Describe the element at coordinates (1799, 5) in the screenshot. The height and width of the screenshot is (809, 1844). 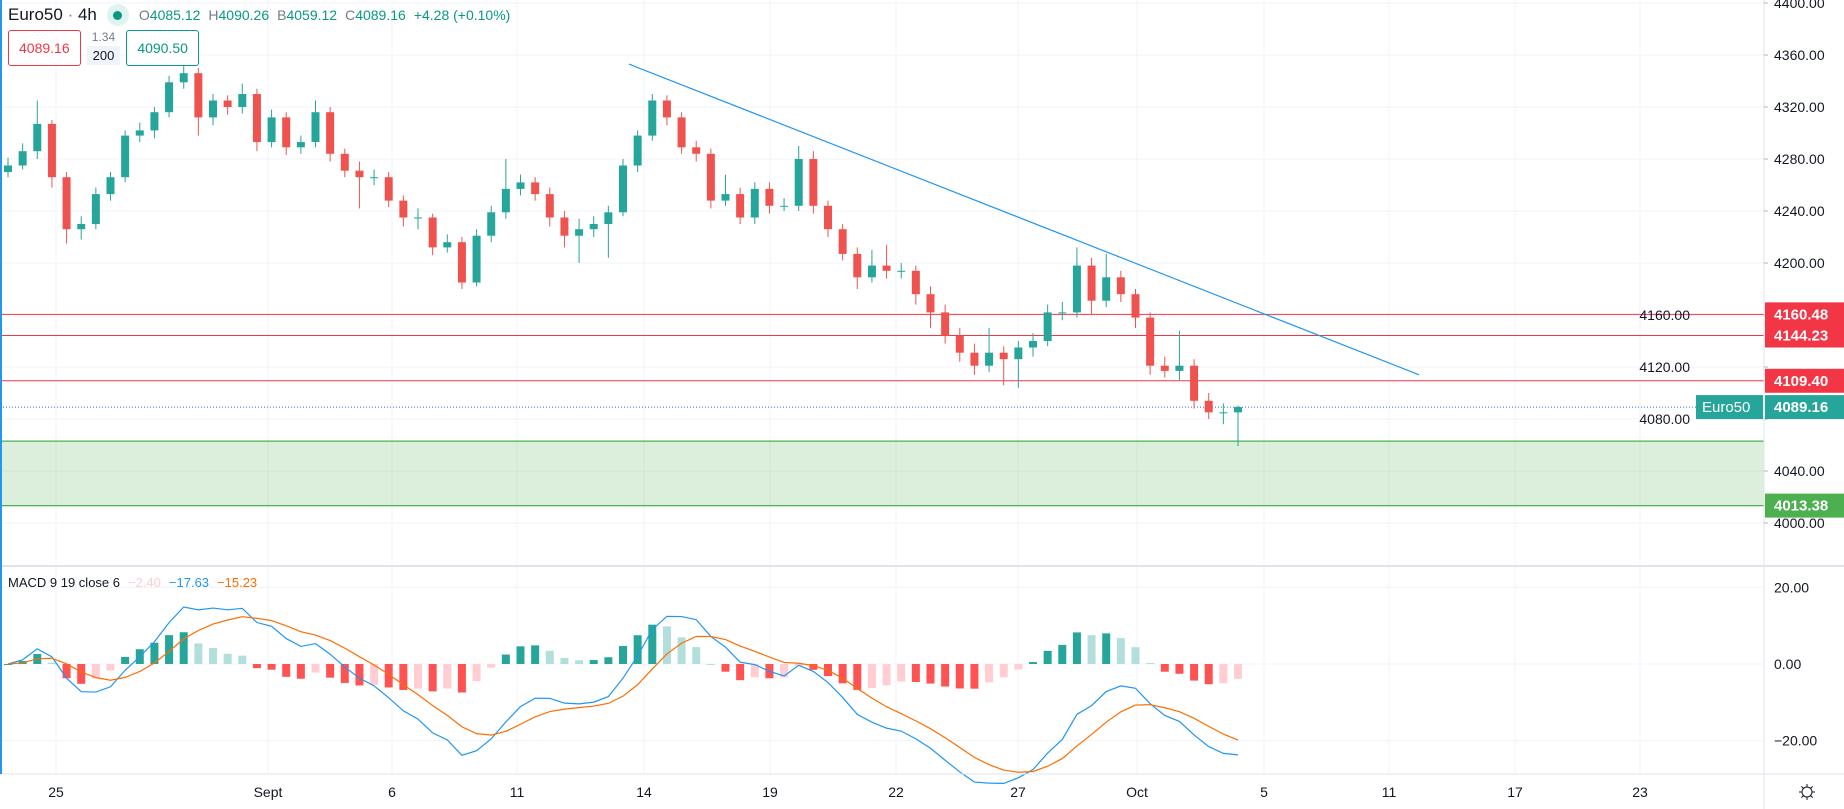
I see `price-axis-label: 4400.00` at that location.